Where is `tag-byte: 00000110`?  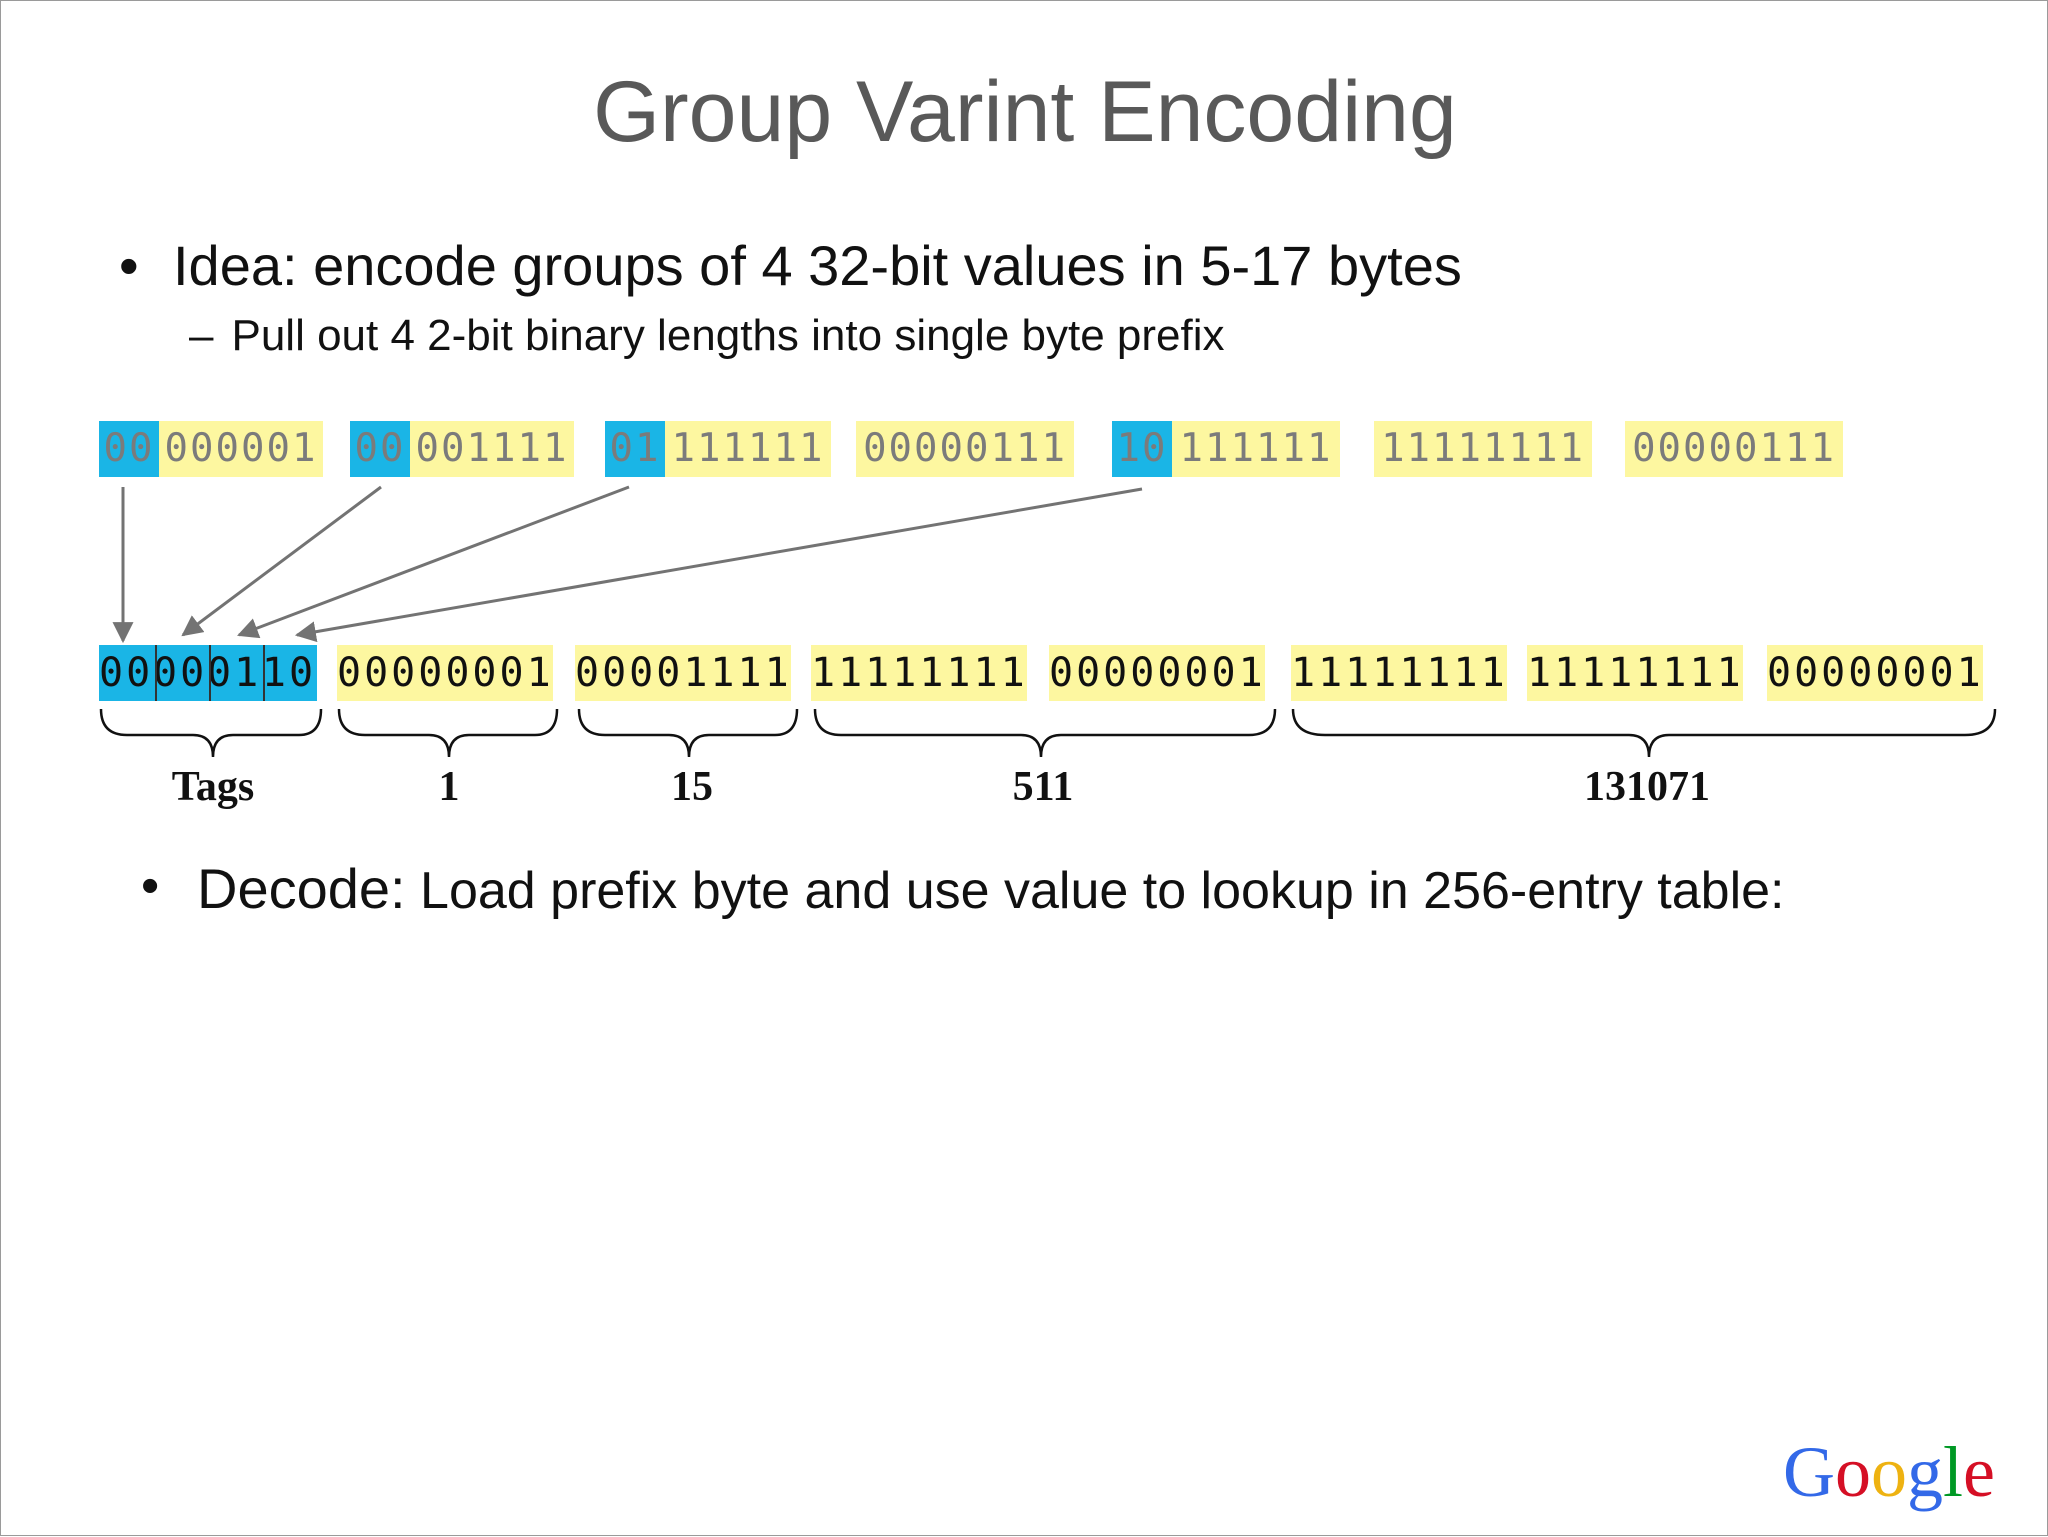
tag-byte: 00000110 is located at coordinates (208, 673).